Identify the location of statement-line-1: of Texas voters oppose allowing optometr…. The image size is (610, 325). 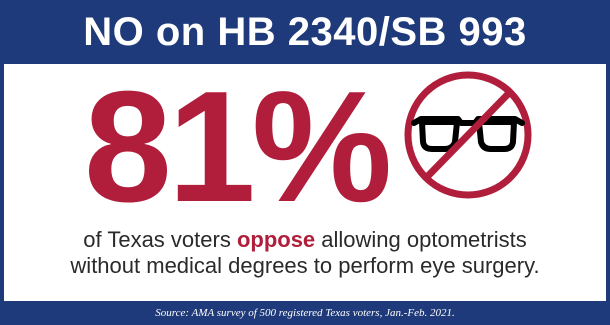
(305, 240).